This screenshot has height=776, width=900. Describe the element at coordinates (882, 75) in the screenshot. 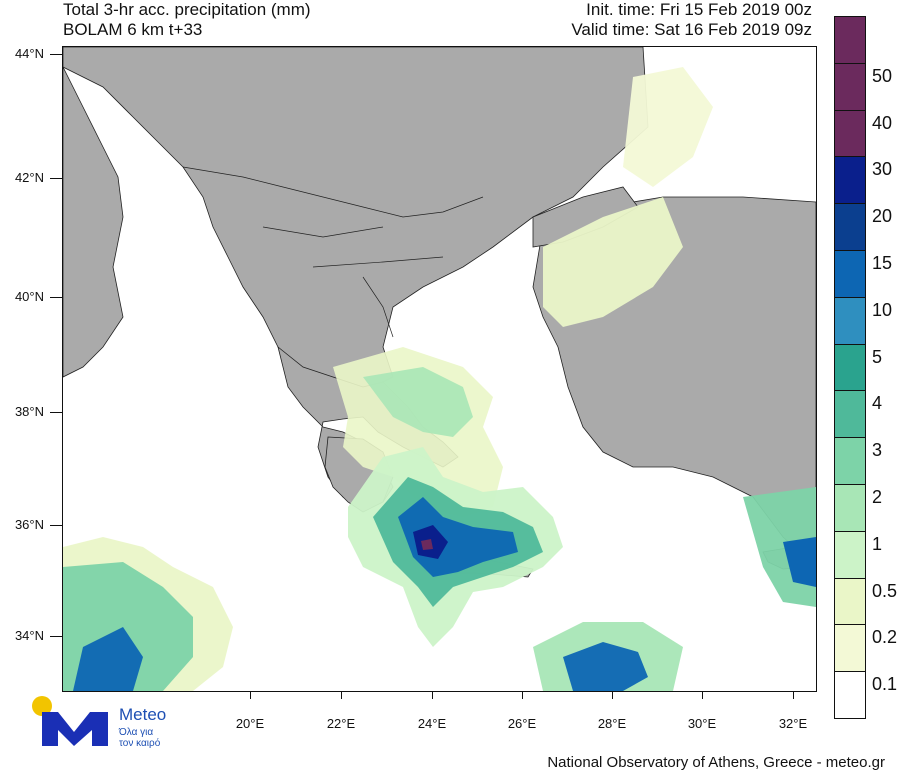

I see `legend-label: 50` at that location.